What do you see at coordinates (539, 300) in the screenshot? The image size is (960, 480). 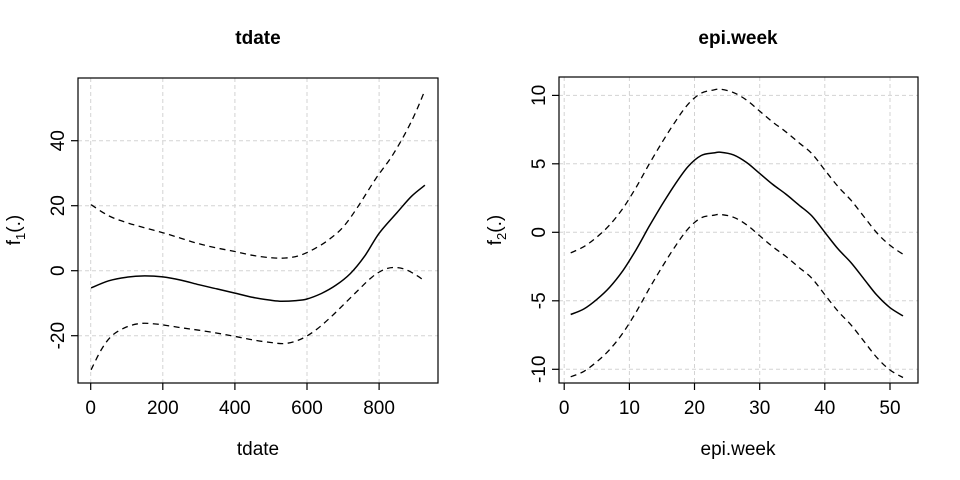 I see `y-tick-label: -5` at bounding box center [539, 300].